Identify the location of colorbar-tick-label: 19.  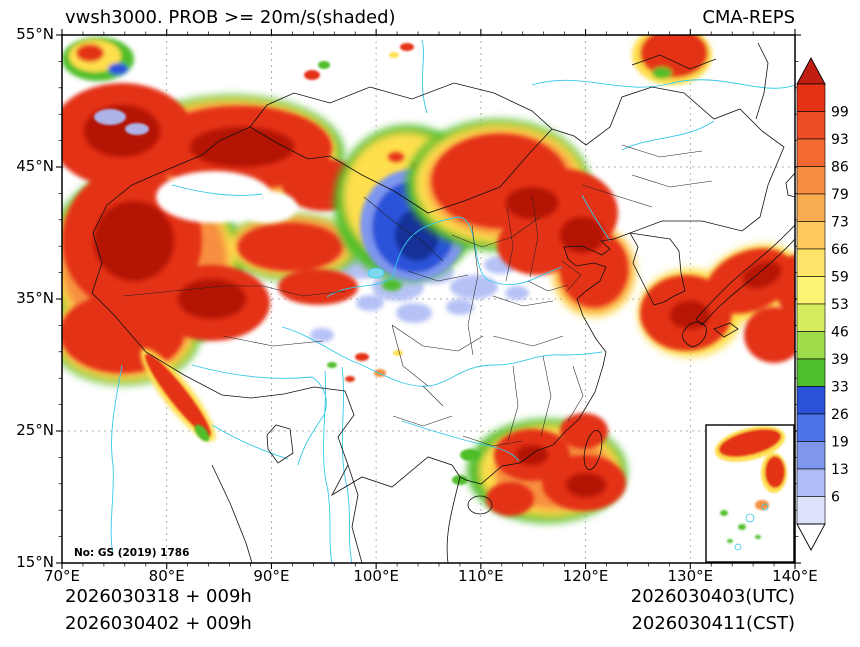
(840, 443).